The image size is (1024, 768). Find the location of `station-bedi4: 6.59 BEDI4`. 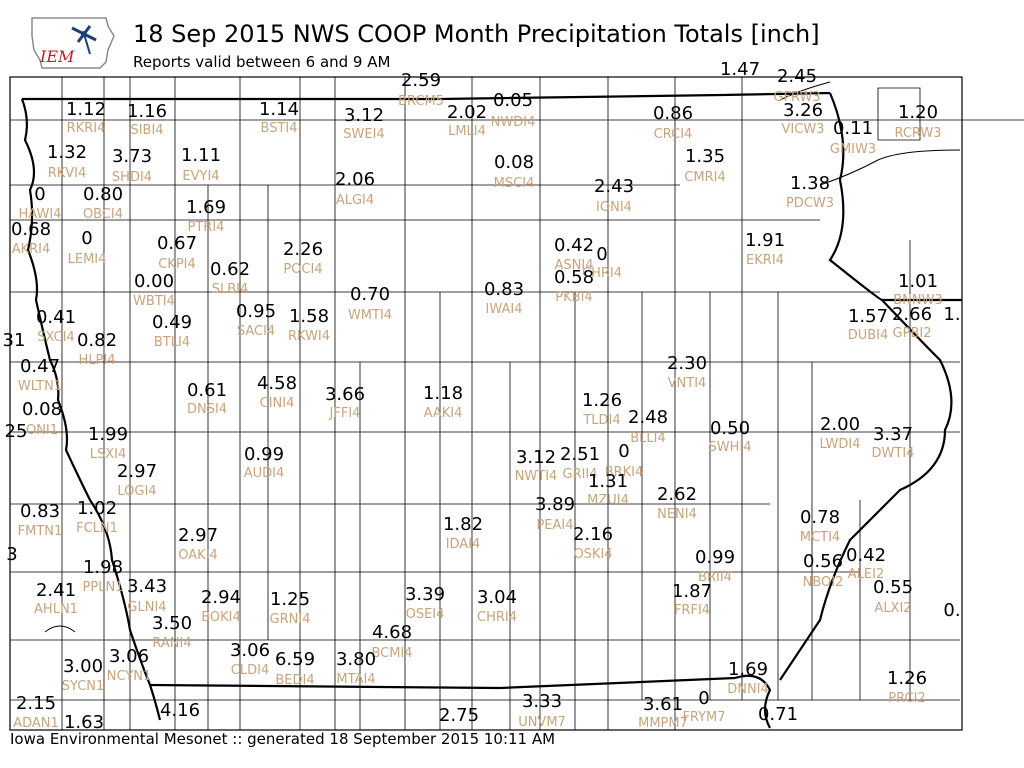

station-bedi4: 6.59 BEDI4 is located at coordinates (295, 668).